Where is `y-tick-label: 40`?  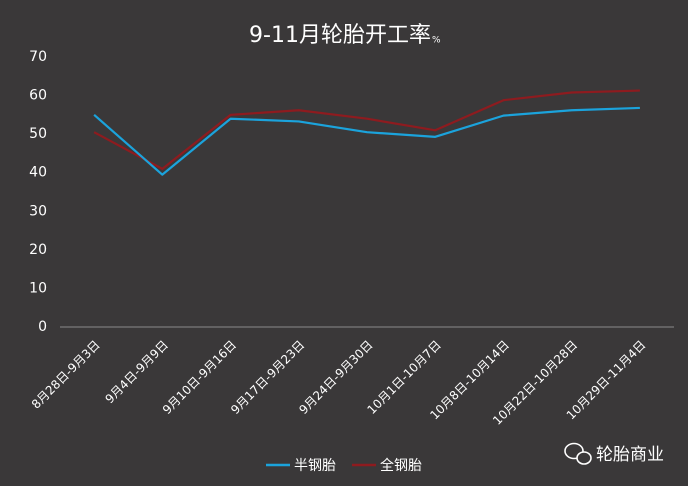
y-tick-label: 40 is located at coordinates (38, 173).